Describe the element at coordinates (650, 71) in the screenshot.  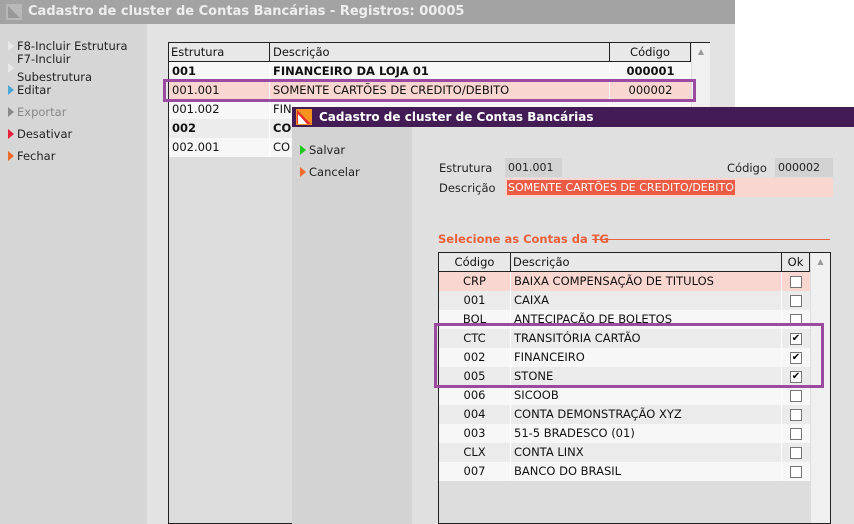
I see `cell-codigo: 000001` at that location.